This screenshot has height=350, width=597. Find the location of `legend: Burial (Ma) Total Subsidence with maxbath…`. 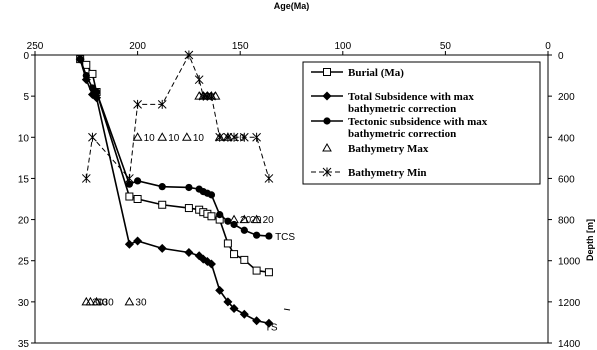

legend: Burial (Ma) Total Subsidence with maxbath… is located at coordinates (421, 123).